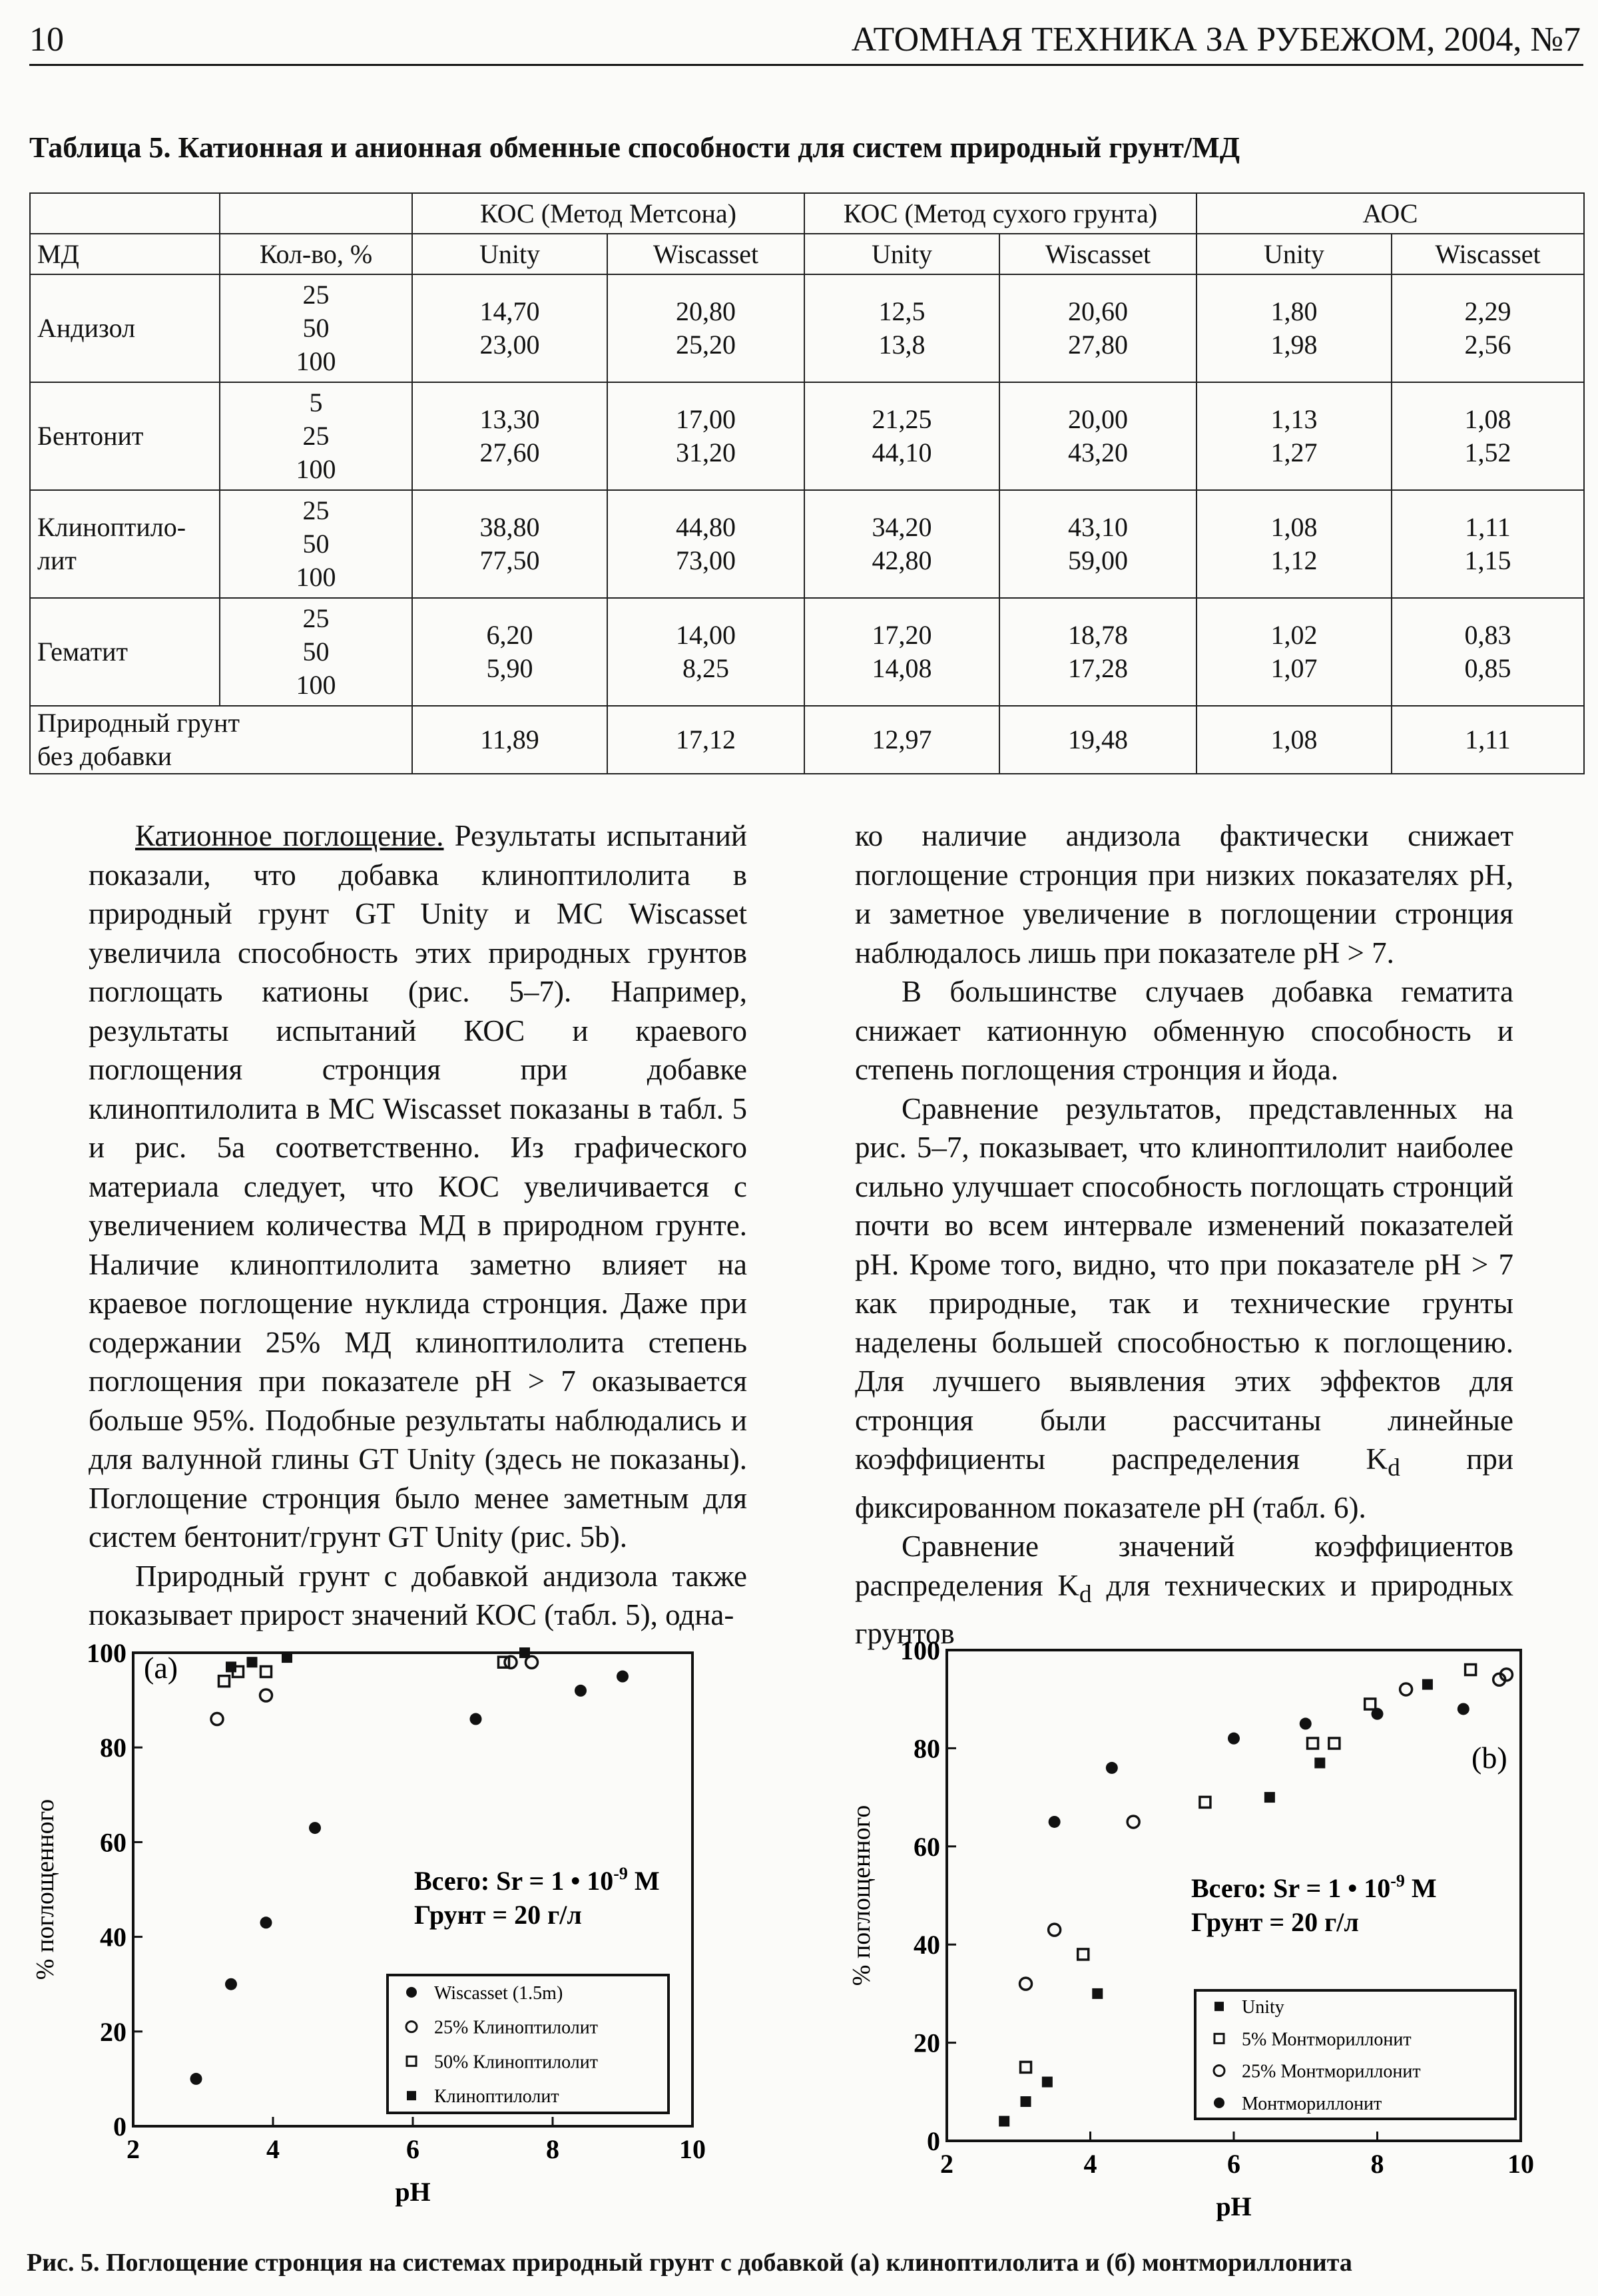  What do you see at coordinates (1098, 560) in the screenshot?
I see `cell-value: 59,00` at bounding box center [1098, 560].